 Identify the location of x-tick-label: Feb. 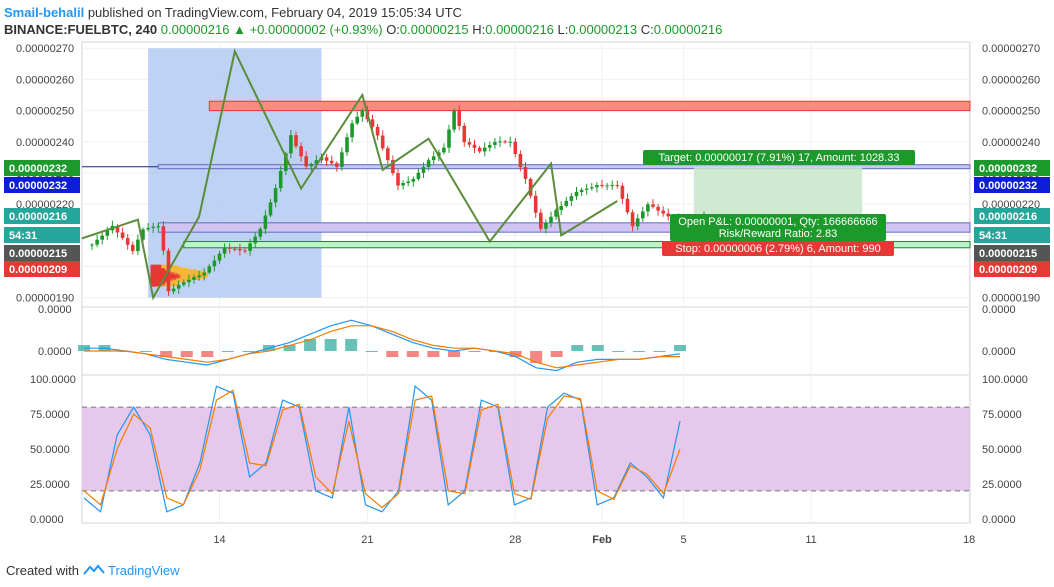
(602, 540).